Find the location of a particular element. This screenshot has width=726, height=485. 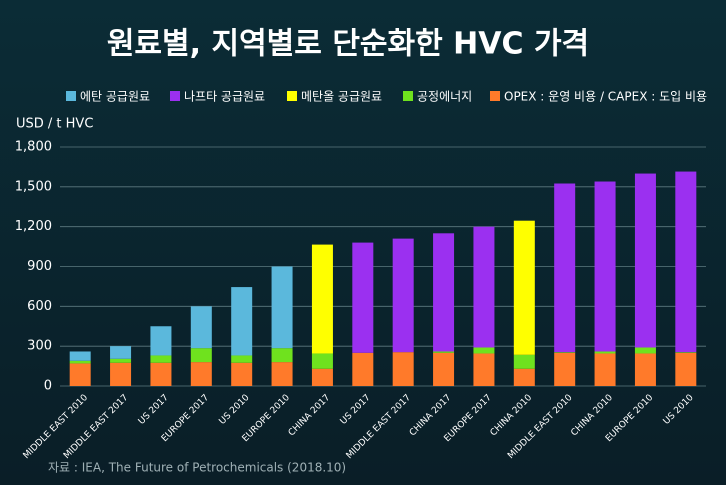

legend-label: 에탄 공급원료 is located at coordinates (115, 97).